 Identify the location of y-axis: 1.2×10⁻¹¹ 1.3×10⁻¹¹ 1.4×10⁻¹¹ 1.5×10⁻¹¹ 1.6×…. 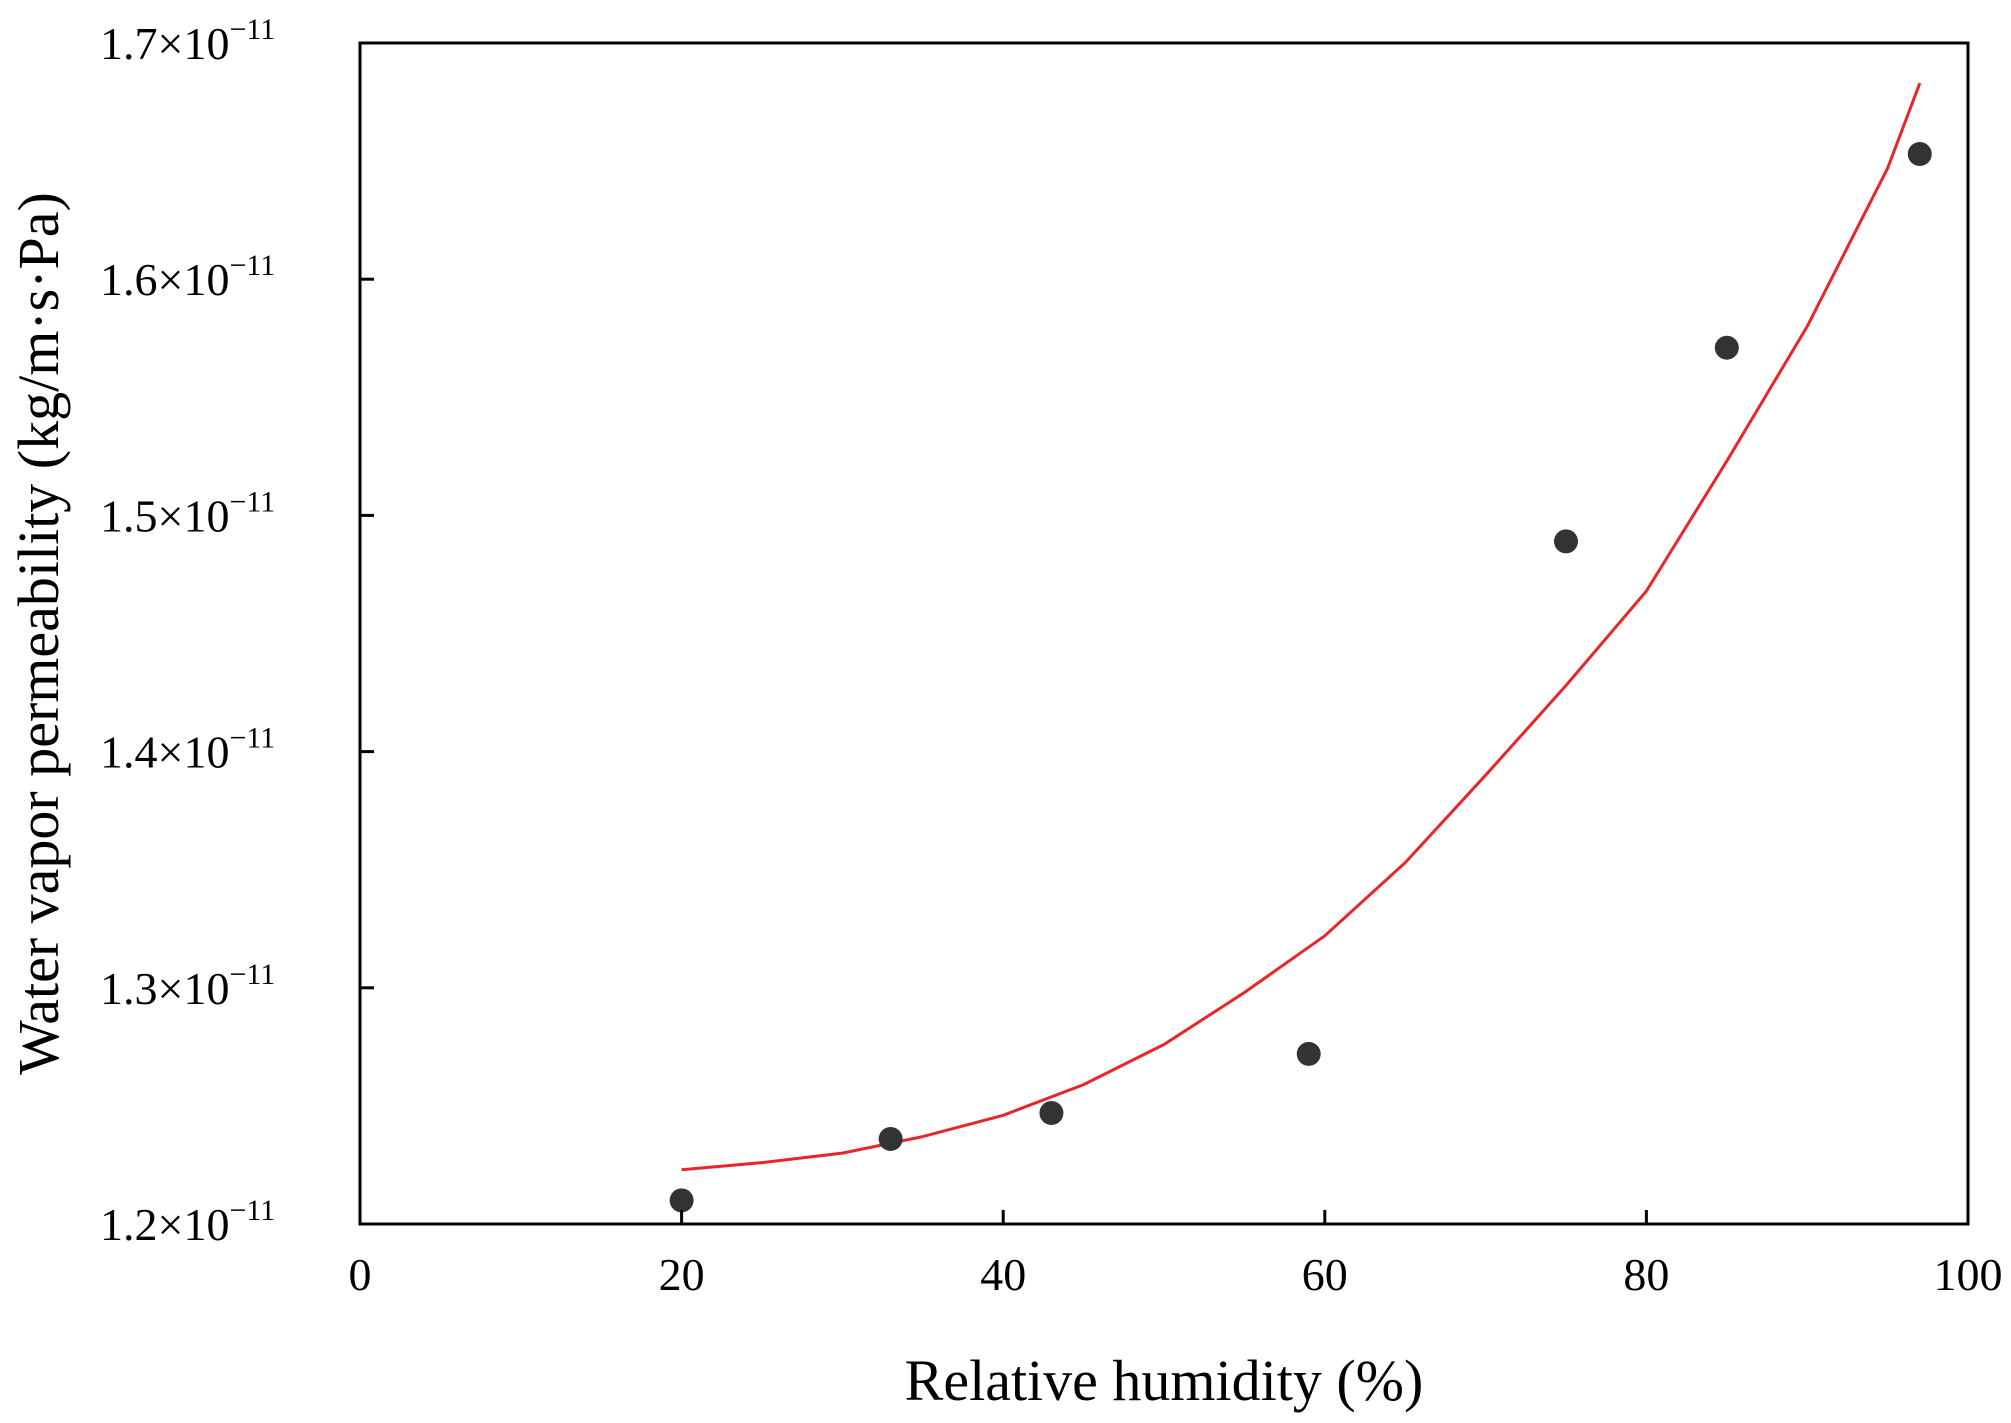
(237, 631).